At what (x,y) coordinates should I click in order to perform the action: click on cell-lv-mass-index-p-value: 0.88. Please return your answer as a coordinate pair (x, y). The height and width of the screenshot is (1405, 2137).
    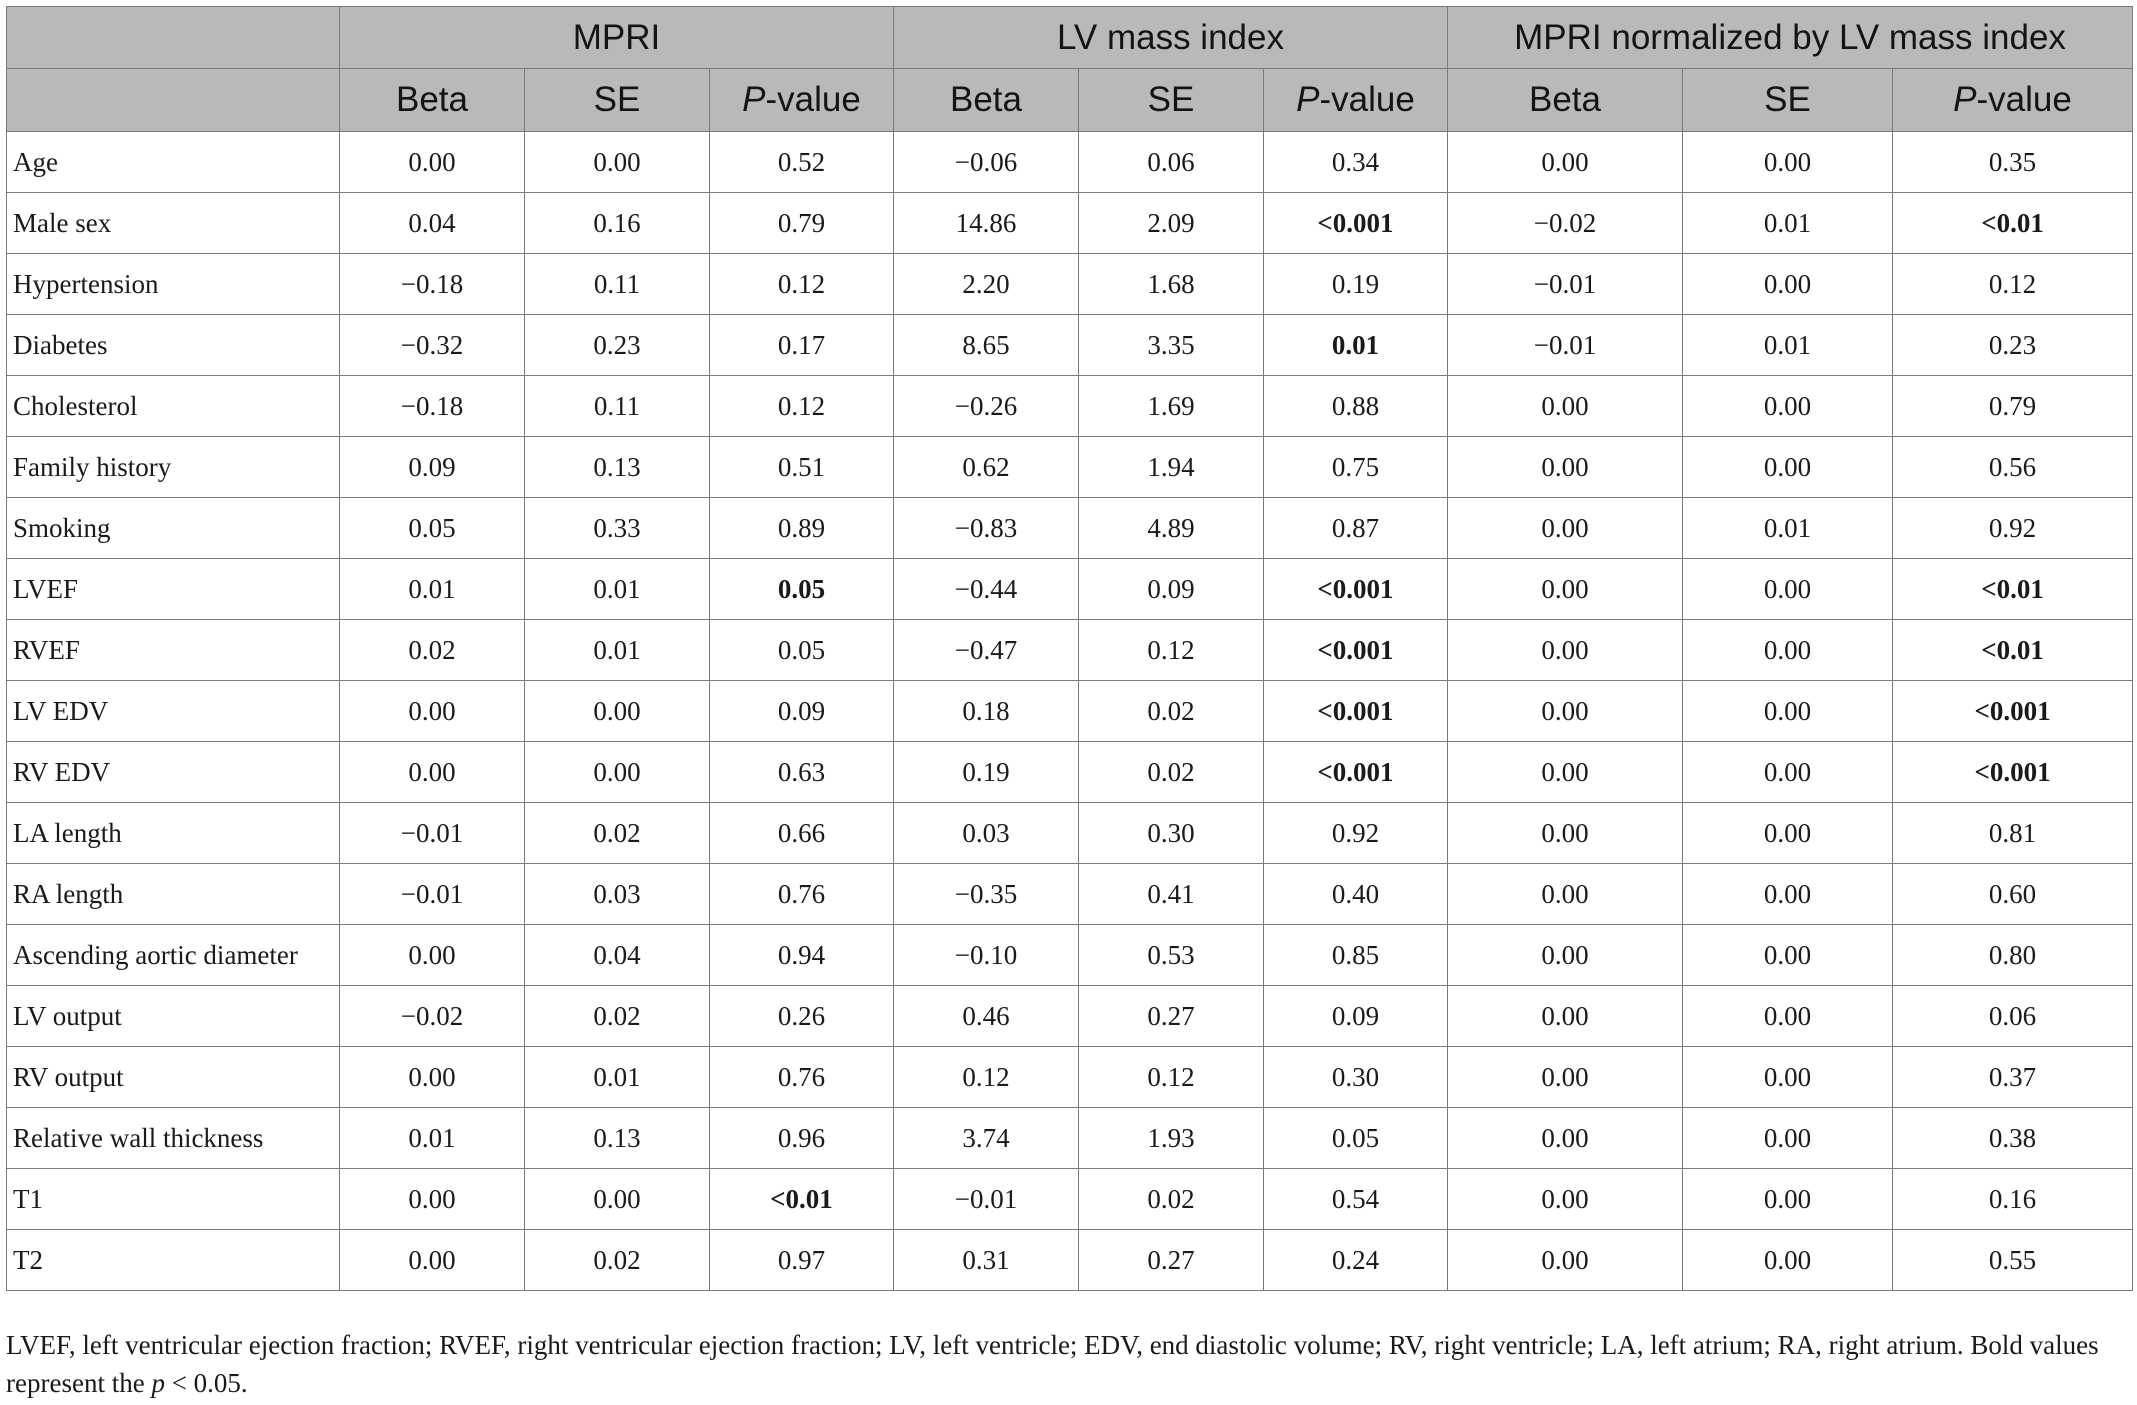
    Looking at the image, I should click on (1355, 406).